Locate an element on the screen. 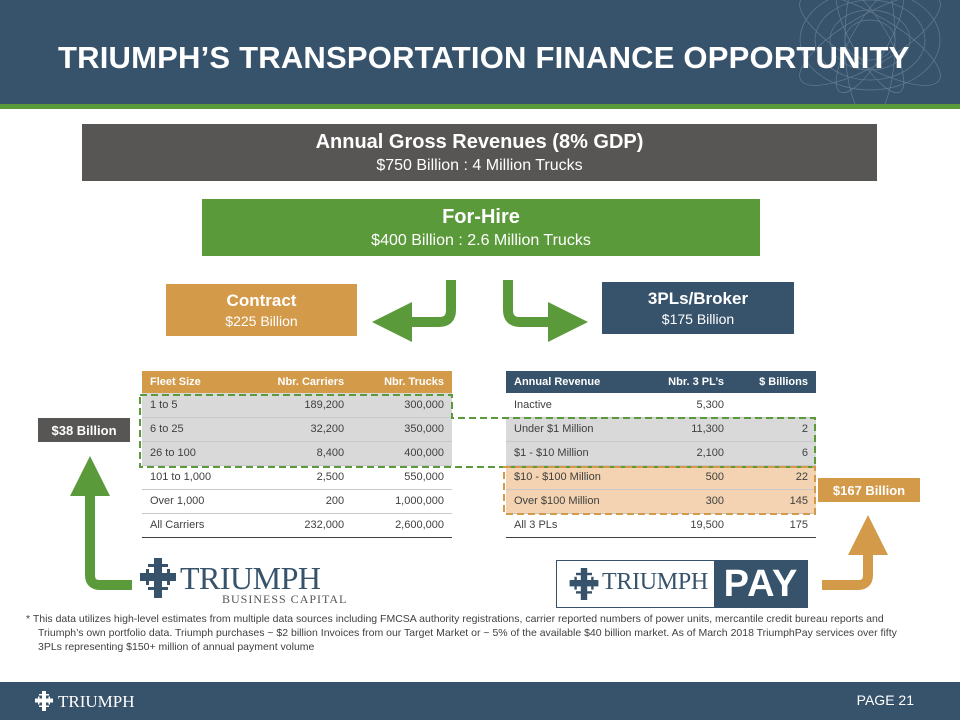 This screenshot has width=960, height=720. table-row: 6 to 25 32,200 350,000 is located at coordinates (297, 429).